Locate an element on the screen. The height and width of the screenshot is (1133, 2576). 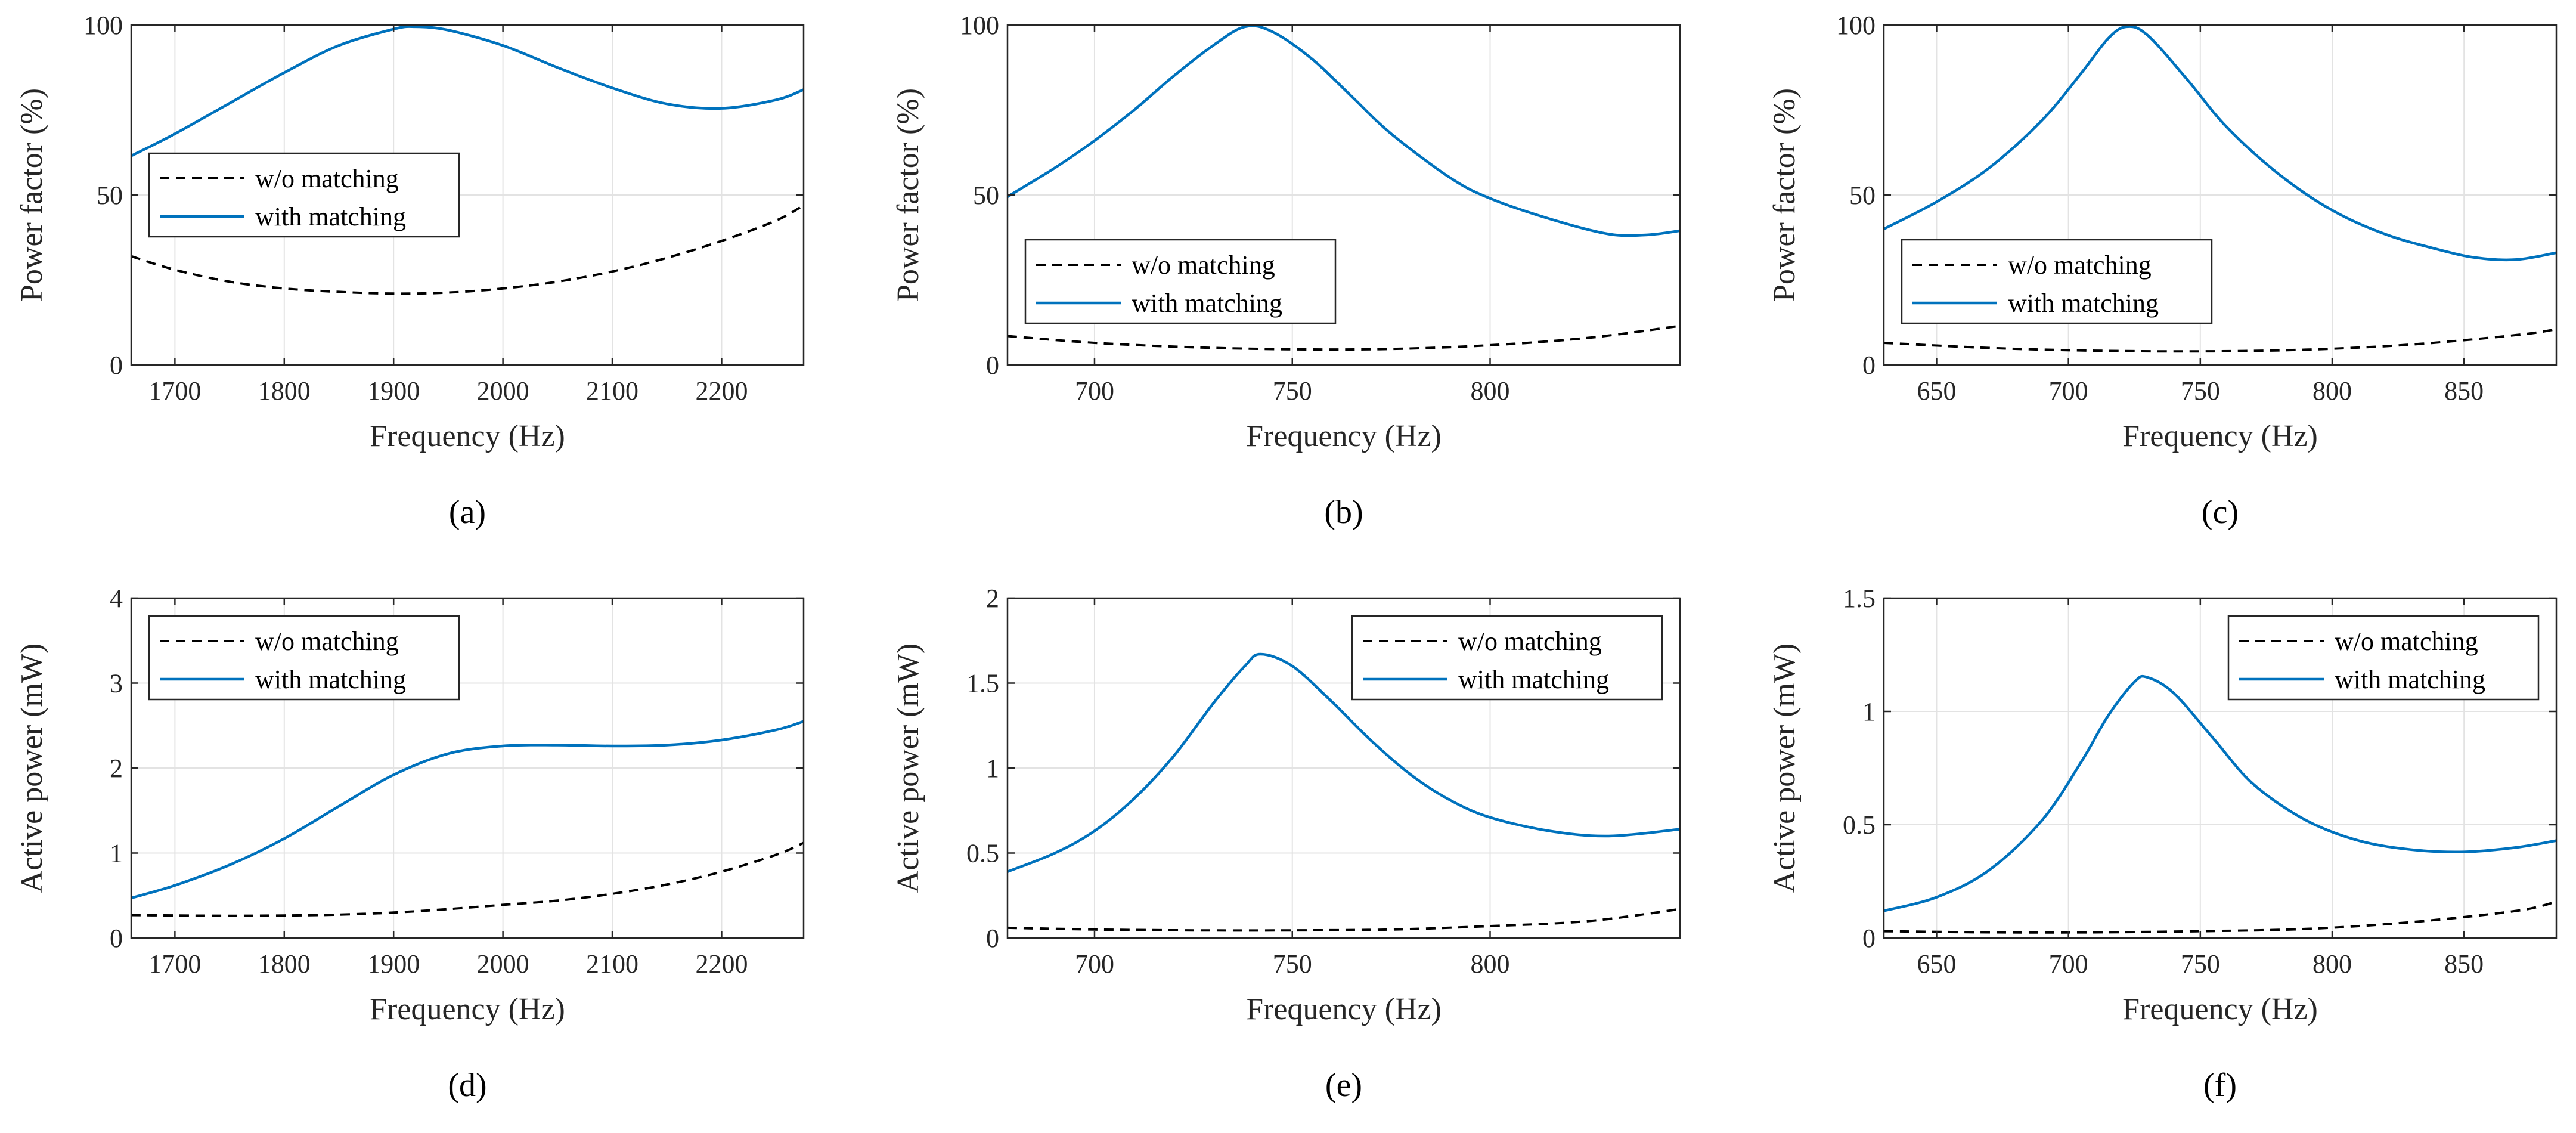
panel-caption: (b) is located at coordinates (1343, 513).